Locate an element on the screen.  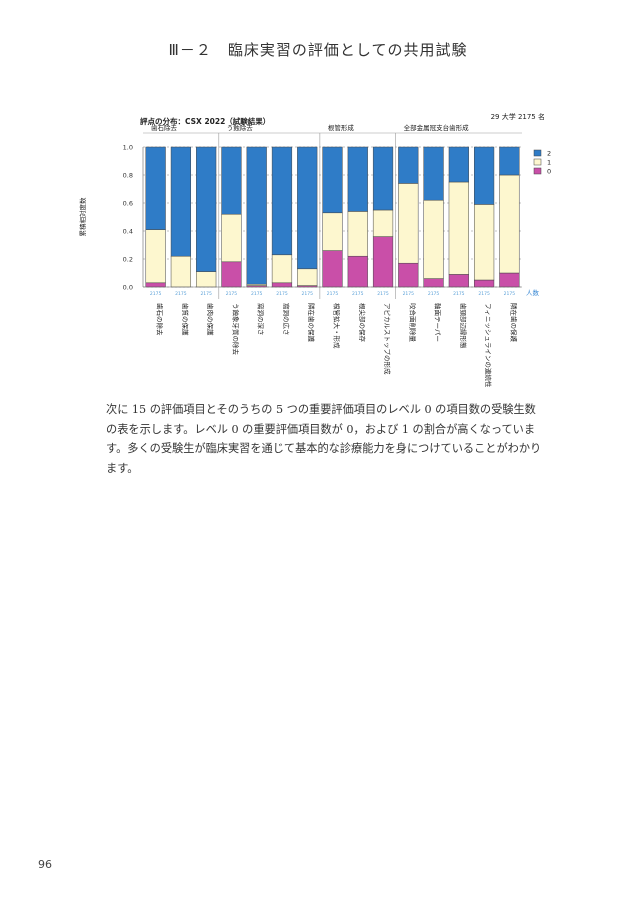
y-tick-label: 1.0 is located at coordinates (128, 148).